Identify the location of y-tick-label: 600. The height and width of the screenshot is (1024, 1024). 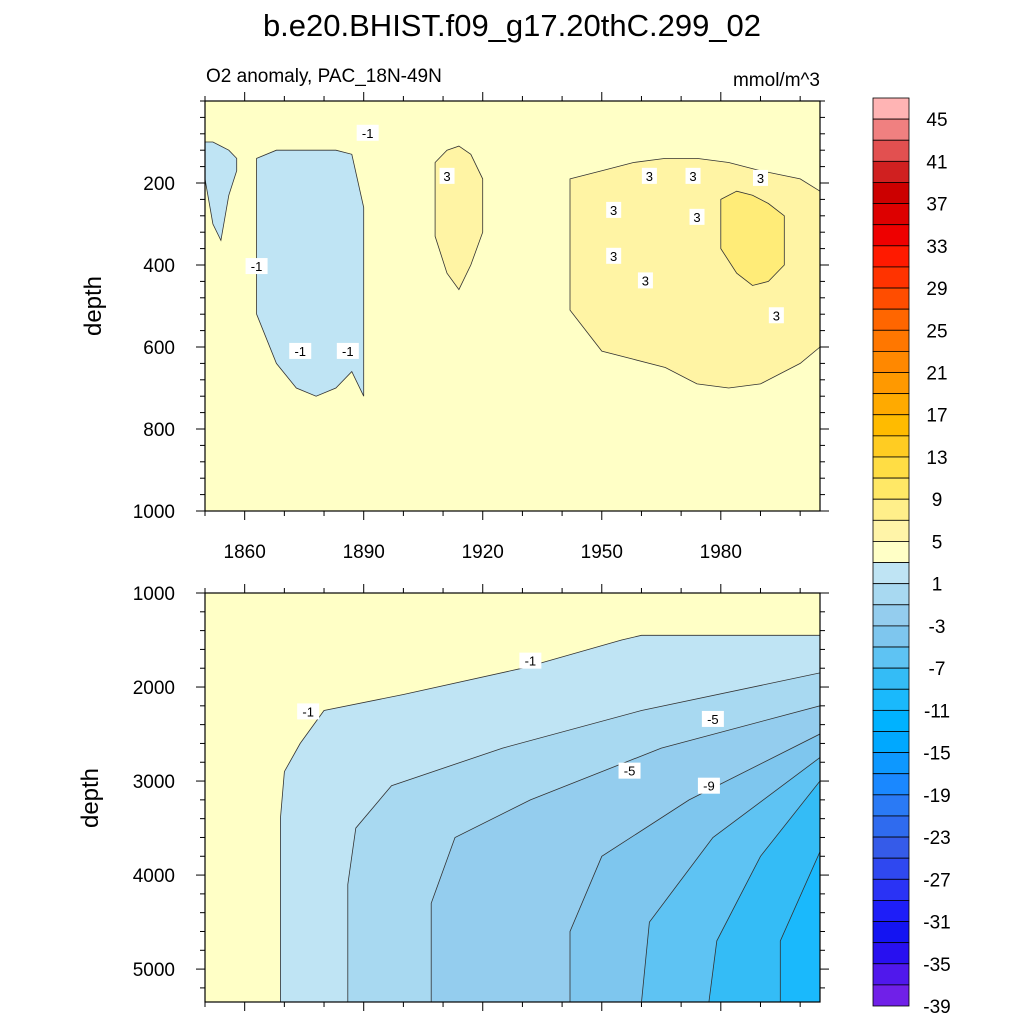
(159, 348).